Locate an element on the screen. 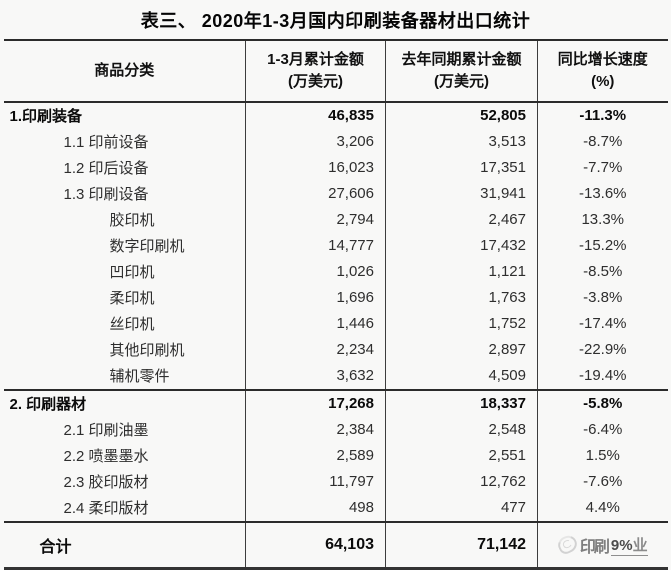 The width and height of the screenshot is (671, 570). previous-amount-cell: 18,337 is located at coordinates (461, 402).